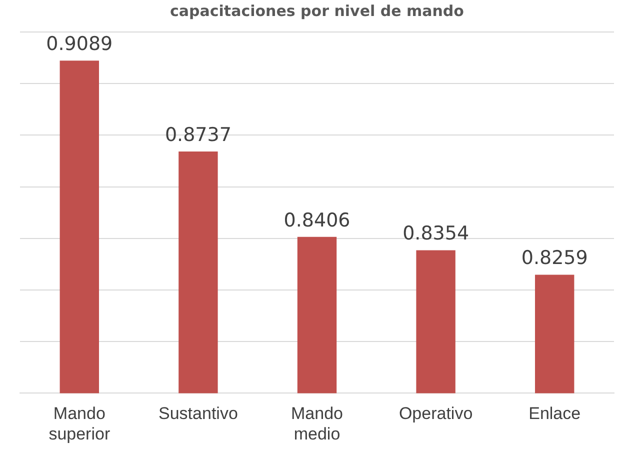 The height and width of the screenshot is (453, 634). I want to click on chart-title: capacitaciones por nivel de mando, so click(317, 11).